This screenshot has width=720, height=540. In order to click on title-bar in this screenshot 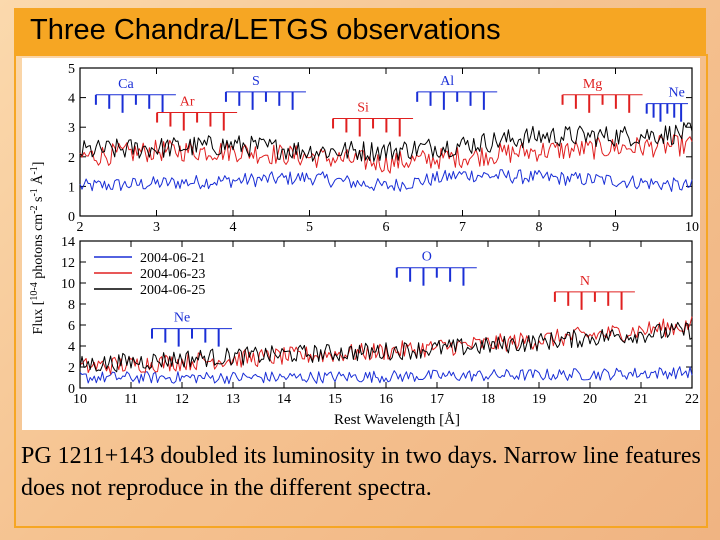, I will do `click(360, 31)`.